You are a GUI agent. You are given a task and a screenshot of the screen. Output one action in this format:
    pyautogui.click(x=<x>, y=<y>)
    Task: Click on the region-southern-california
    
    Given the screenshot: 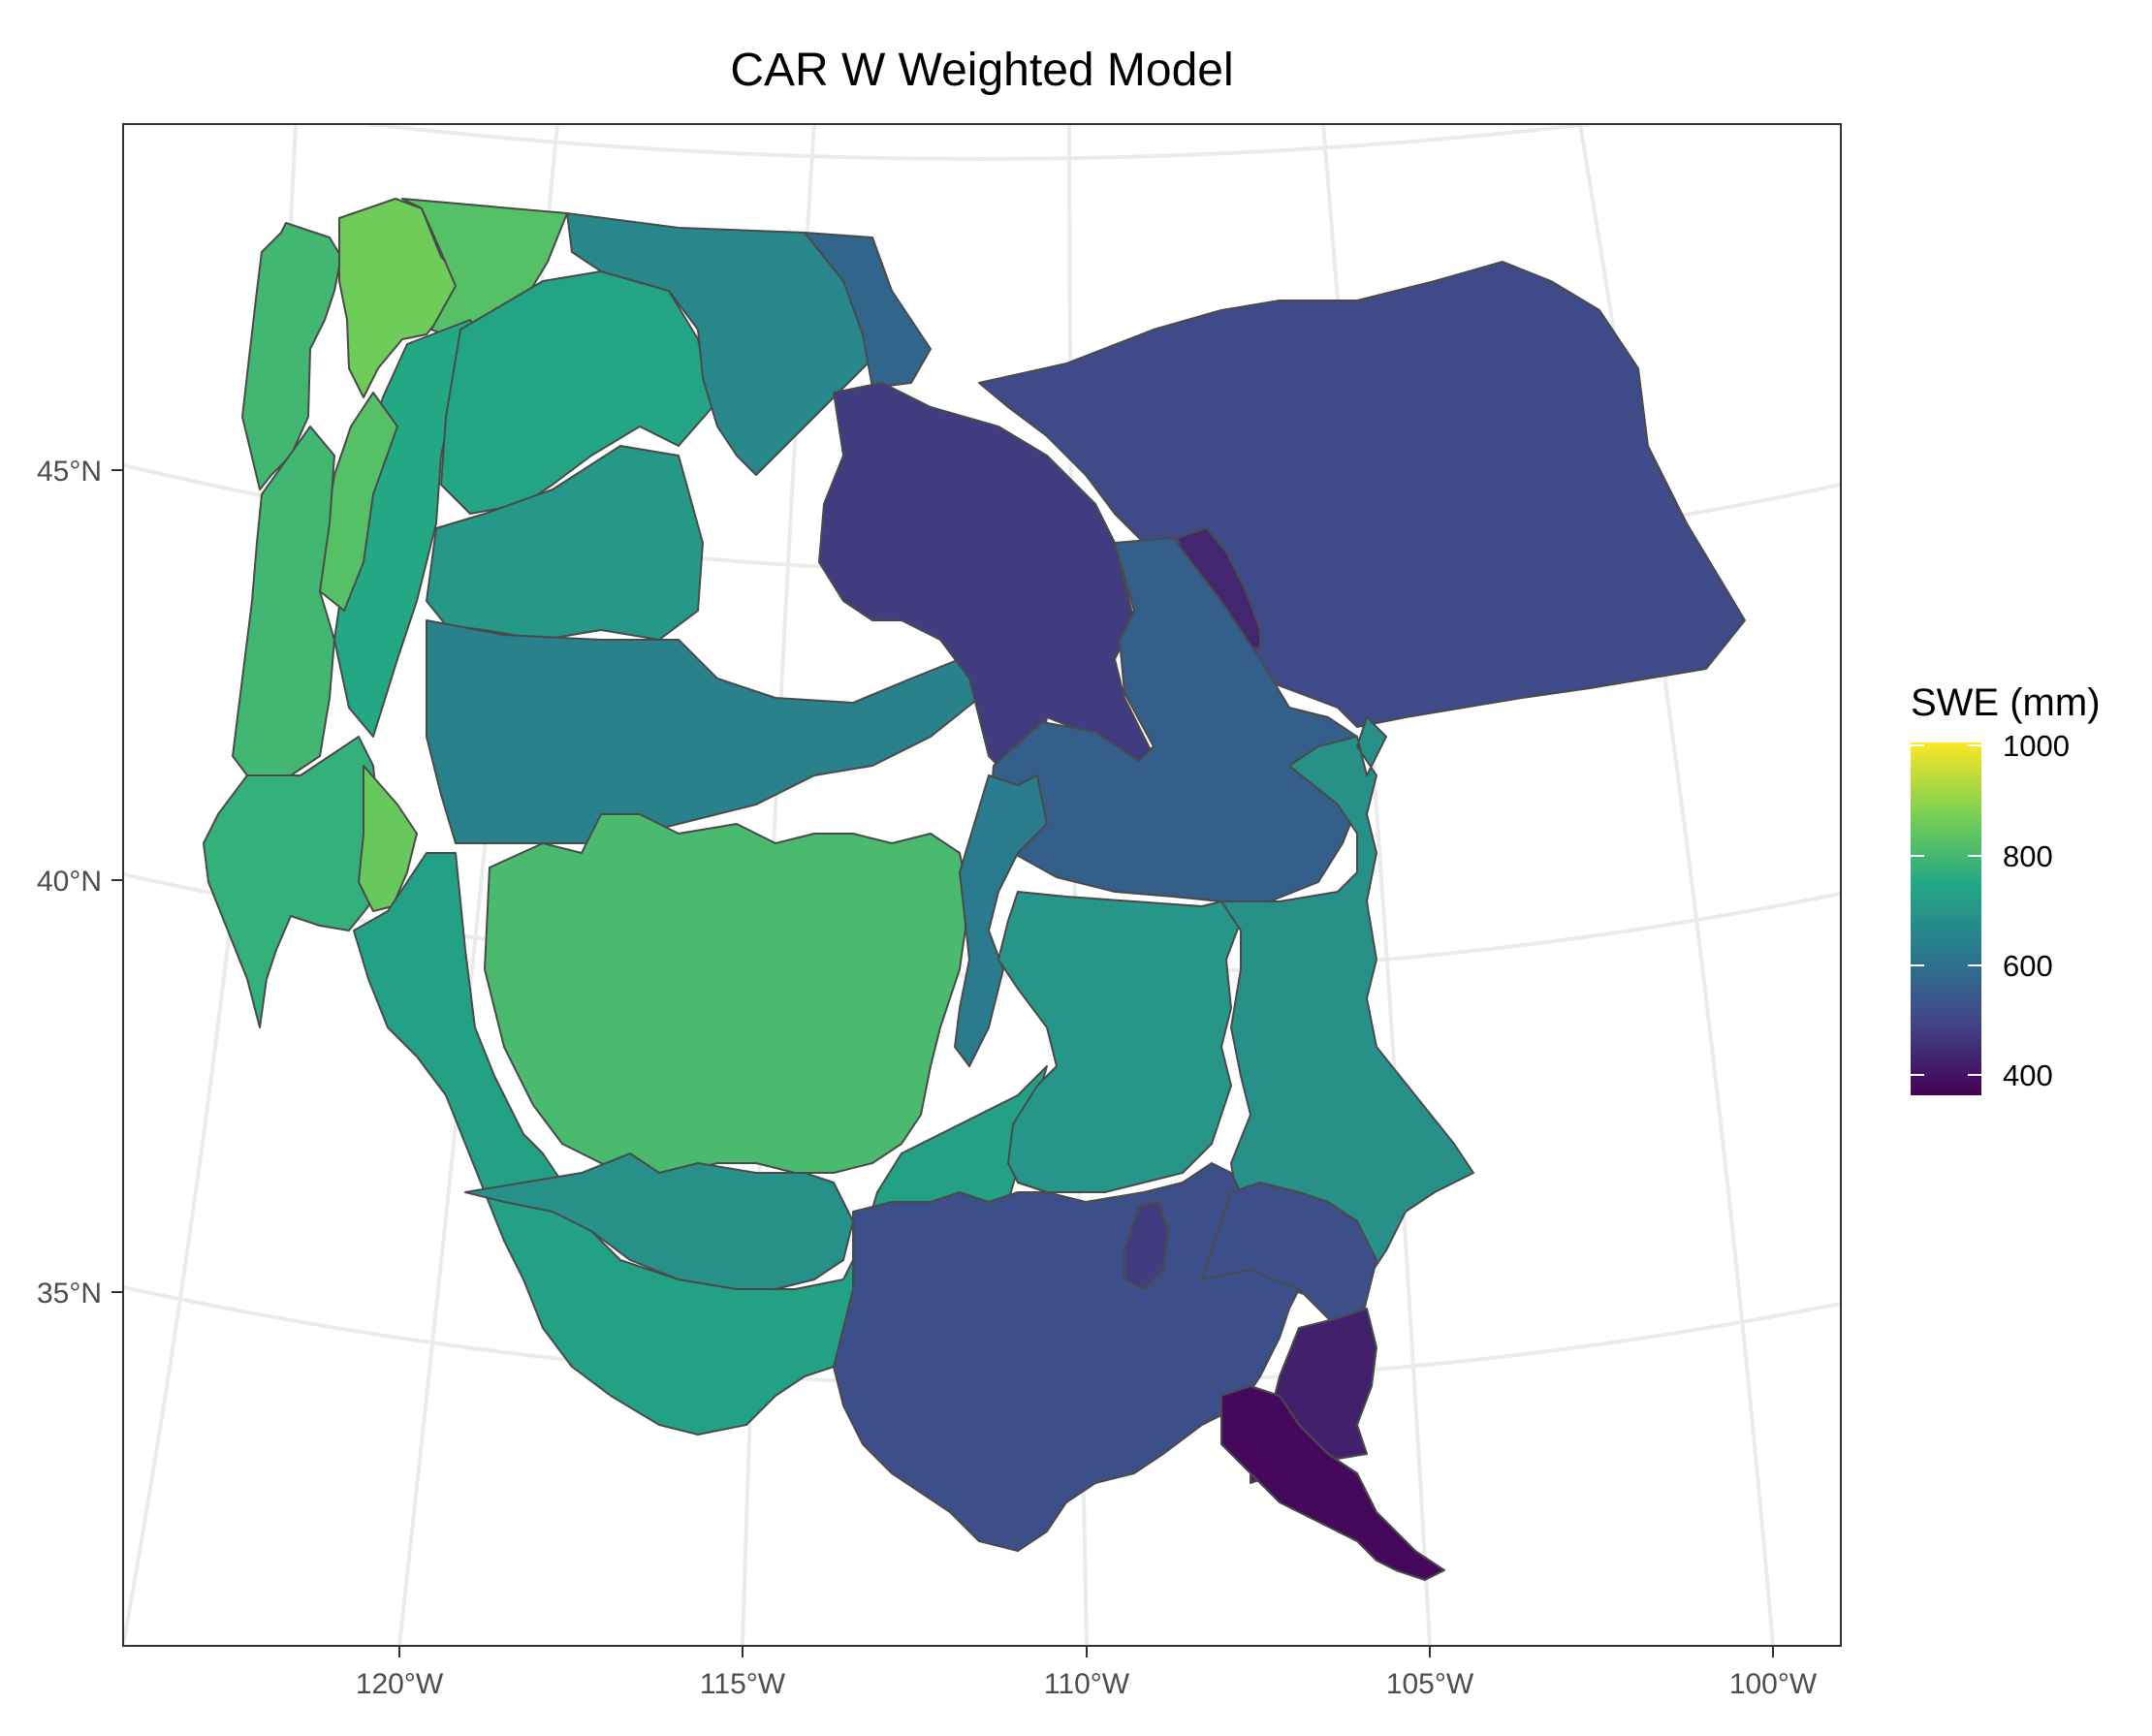 What is the action you would take?
    pyautogui.click(x=659, y=1221)
    